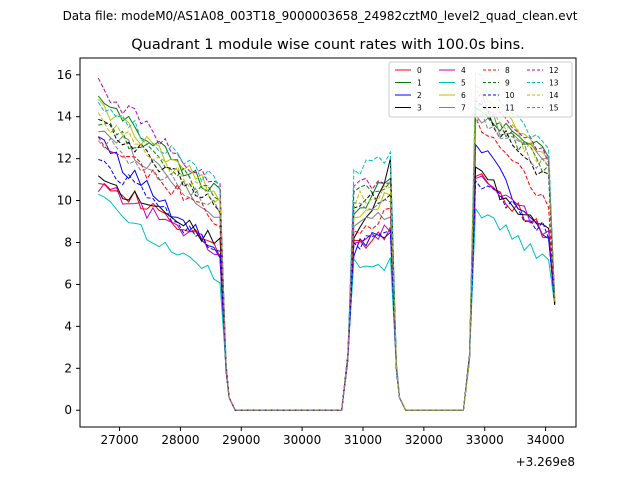  What do you see at coordinates (68, 243) in the screenshot?
I see `y-tick-label: 8` at bounding box center [68, 243].